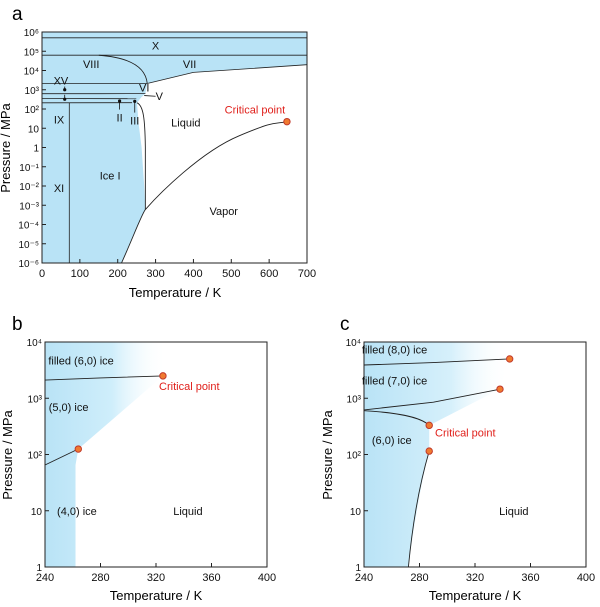 Image resolution: width=600 pixels, height=607 pixels. What do you see at coordinates (80, 274) in the screenshot?
I see `panel-a-x-tick-label: 100` at bounding box center [80, 274].